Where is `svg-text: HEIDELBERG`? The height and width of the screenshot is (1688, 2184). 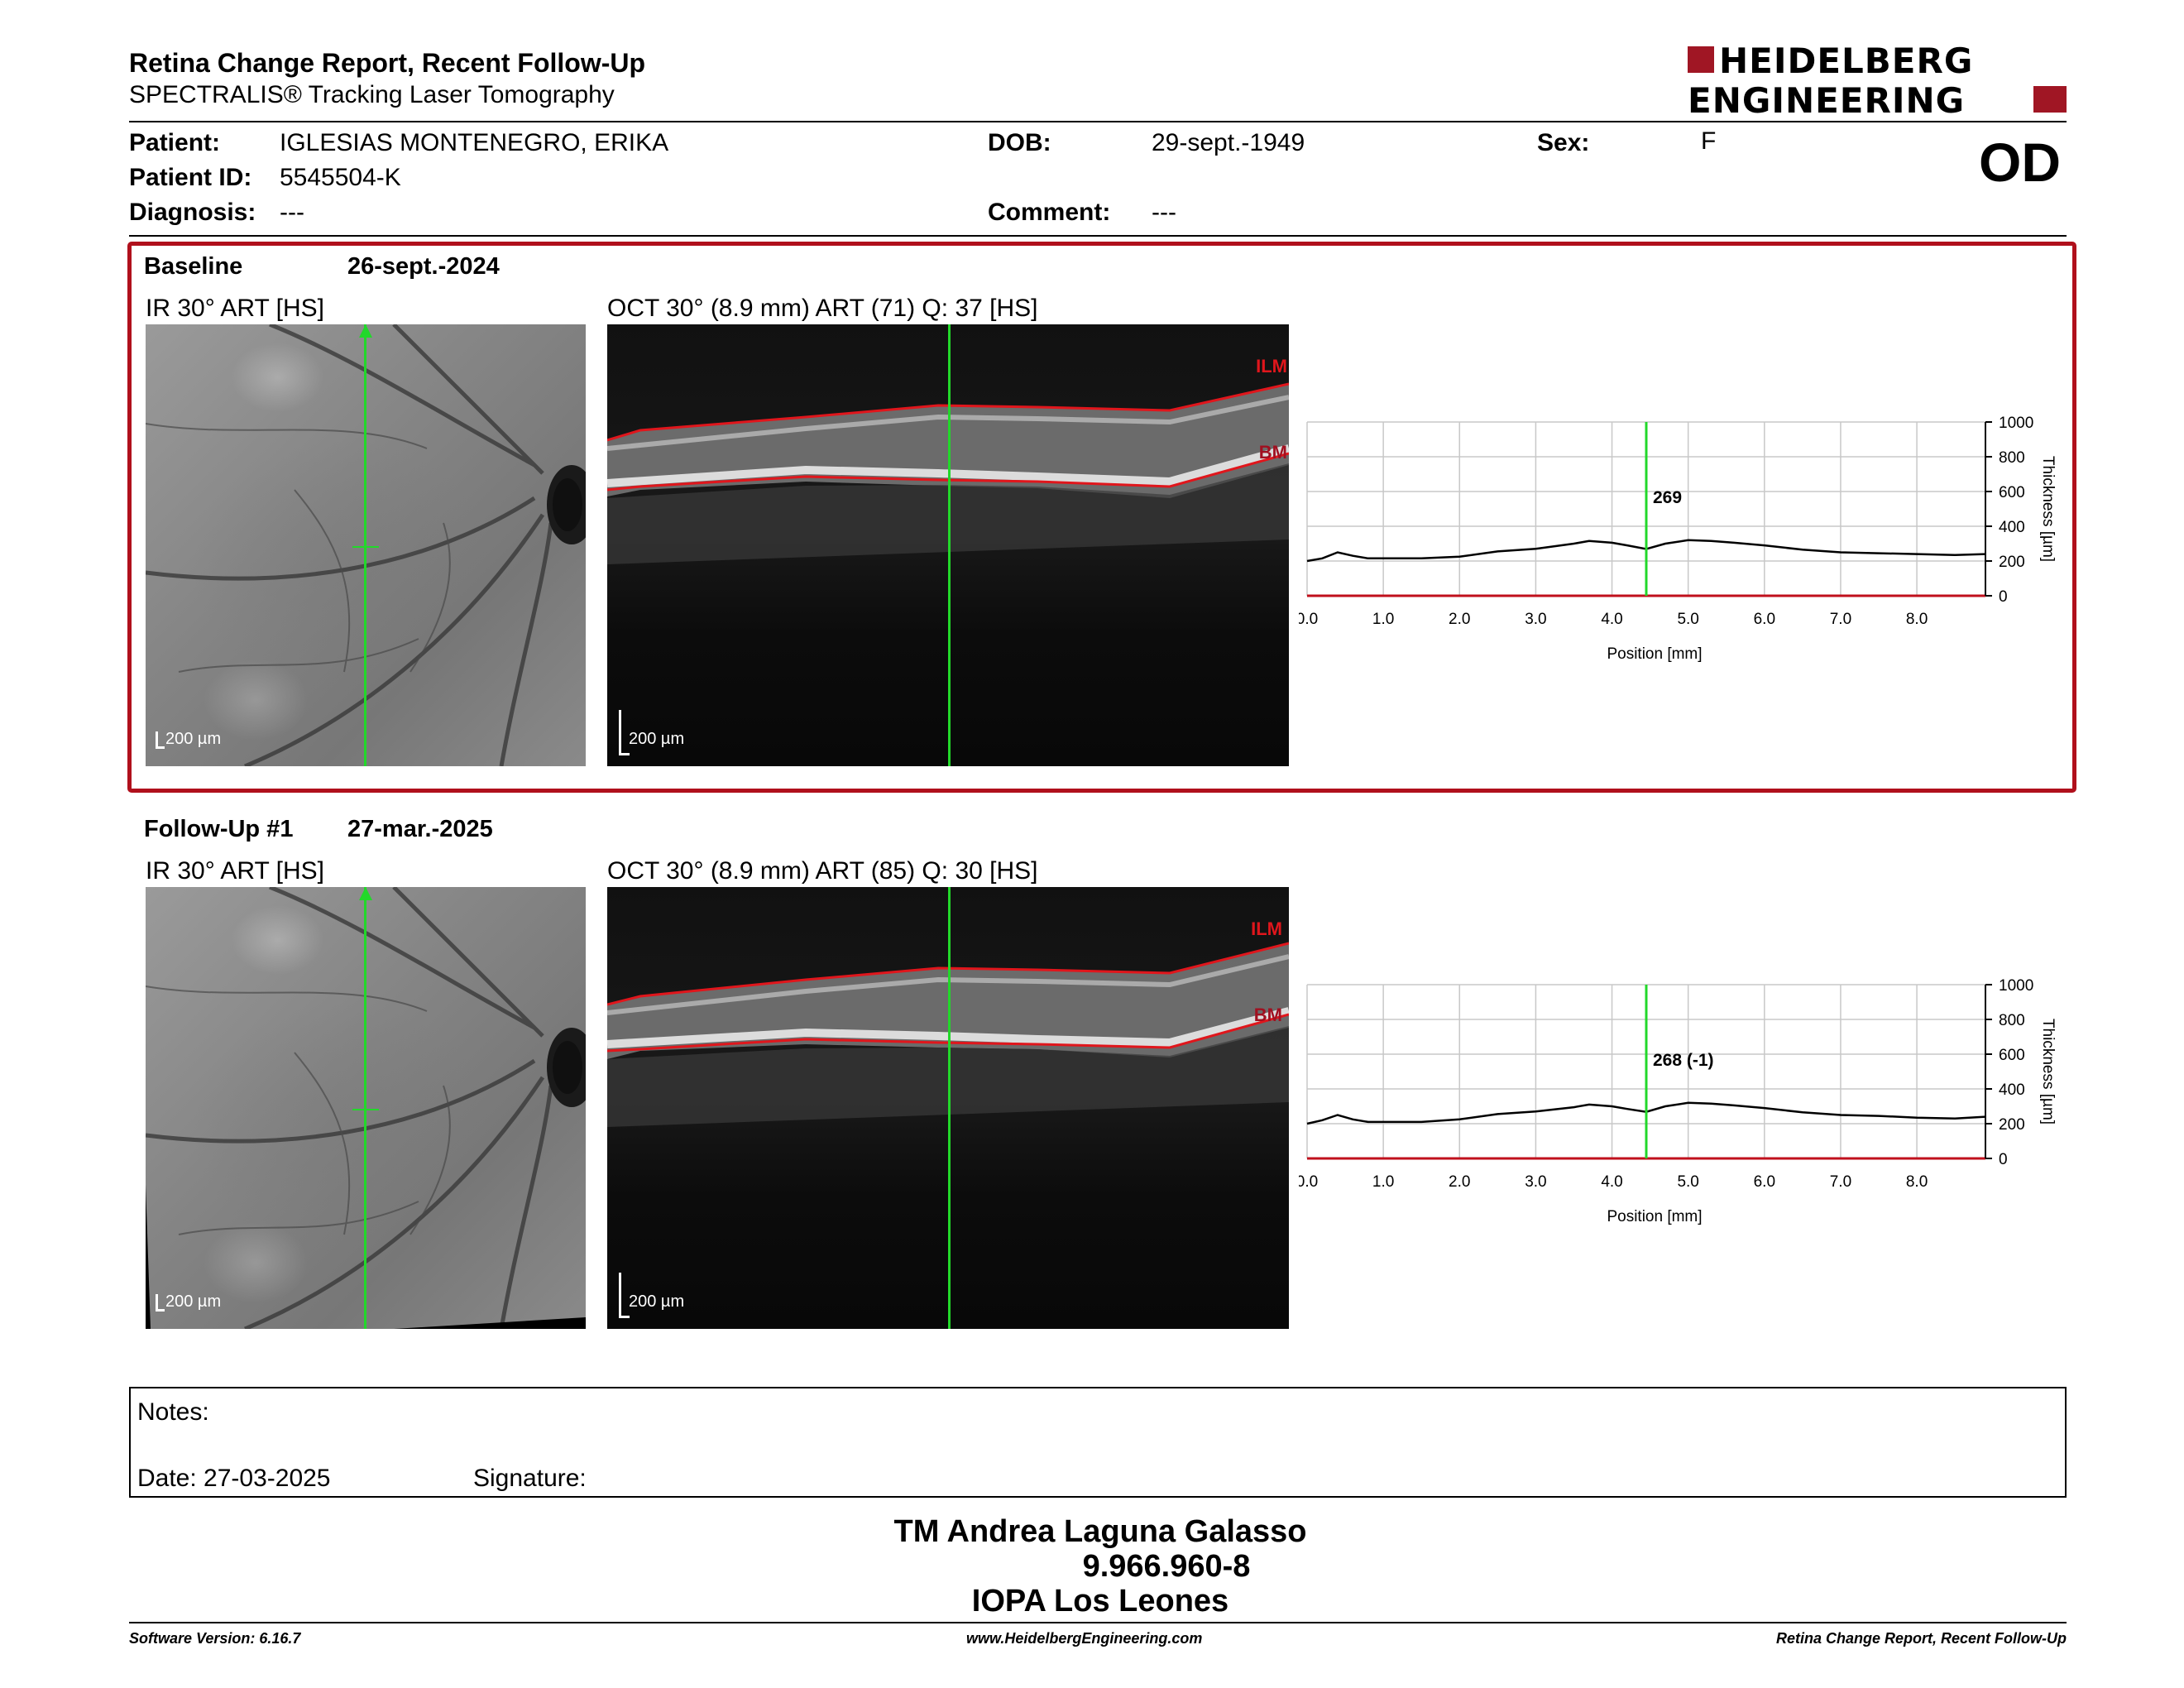 svg-text: HEIDELBERG is located at coordinates (1846, 63).